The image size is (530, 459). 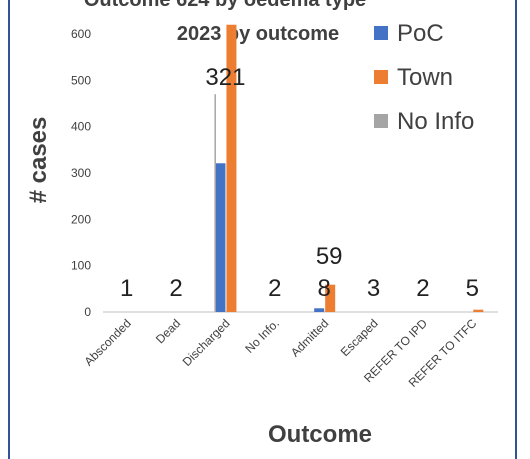 I want to click on data-label: 5, so click(x=472, y=288).